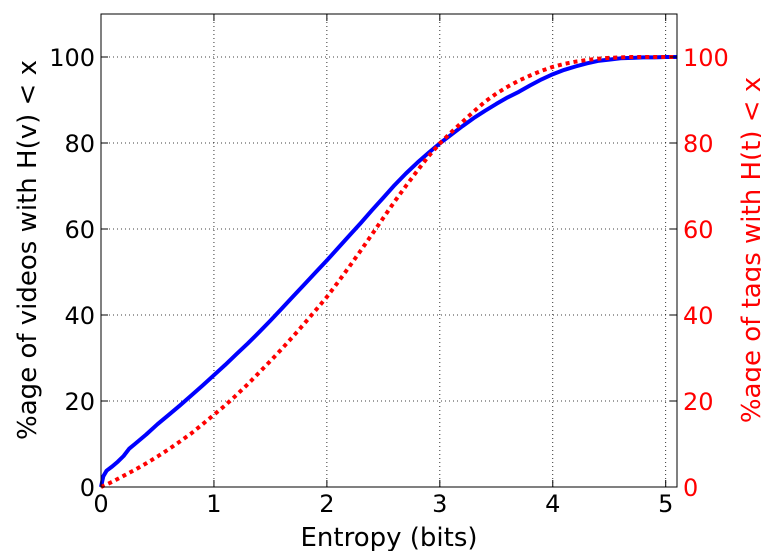  What do you see at coordinates (28, 250) in the screenshot?
I see `left-y-axis-title: %age of videos with H(v) < x` at bounding box center [28, 250].